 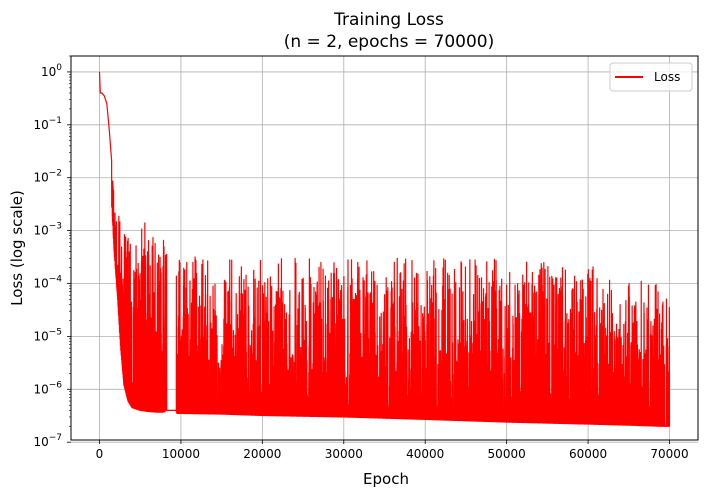 I want to click on x-tick-label: 10000, so click(x=181, y=454).